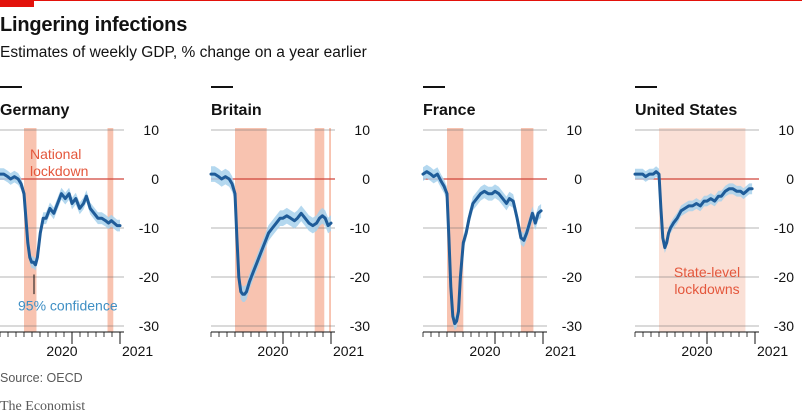  What do you see at coordinates (43, 406) in the screenshot?
I see `brand-logo: The Economist` at bounding box center [43, 406].